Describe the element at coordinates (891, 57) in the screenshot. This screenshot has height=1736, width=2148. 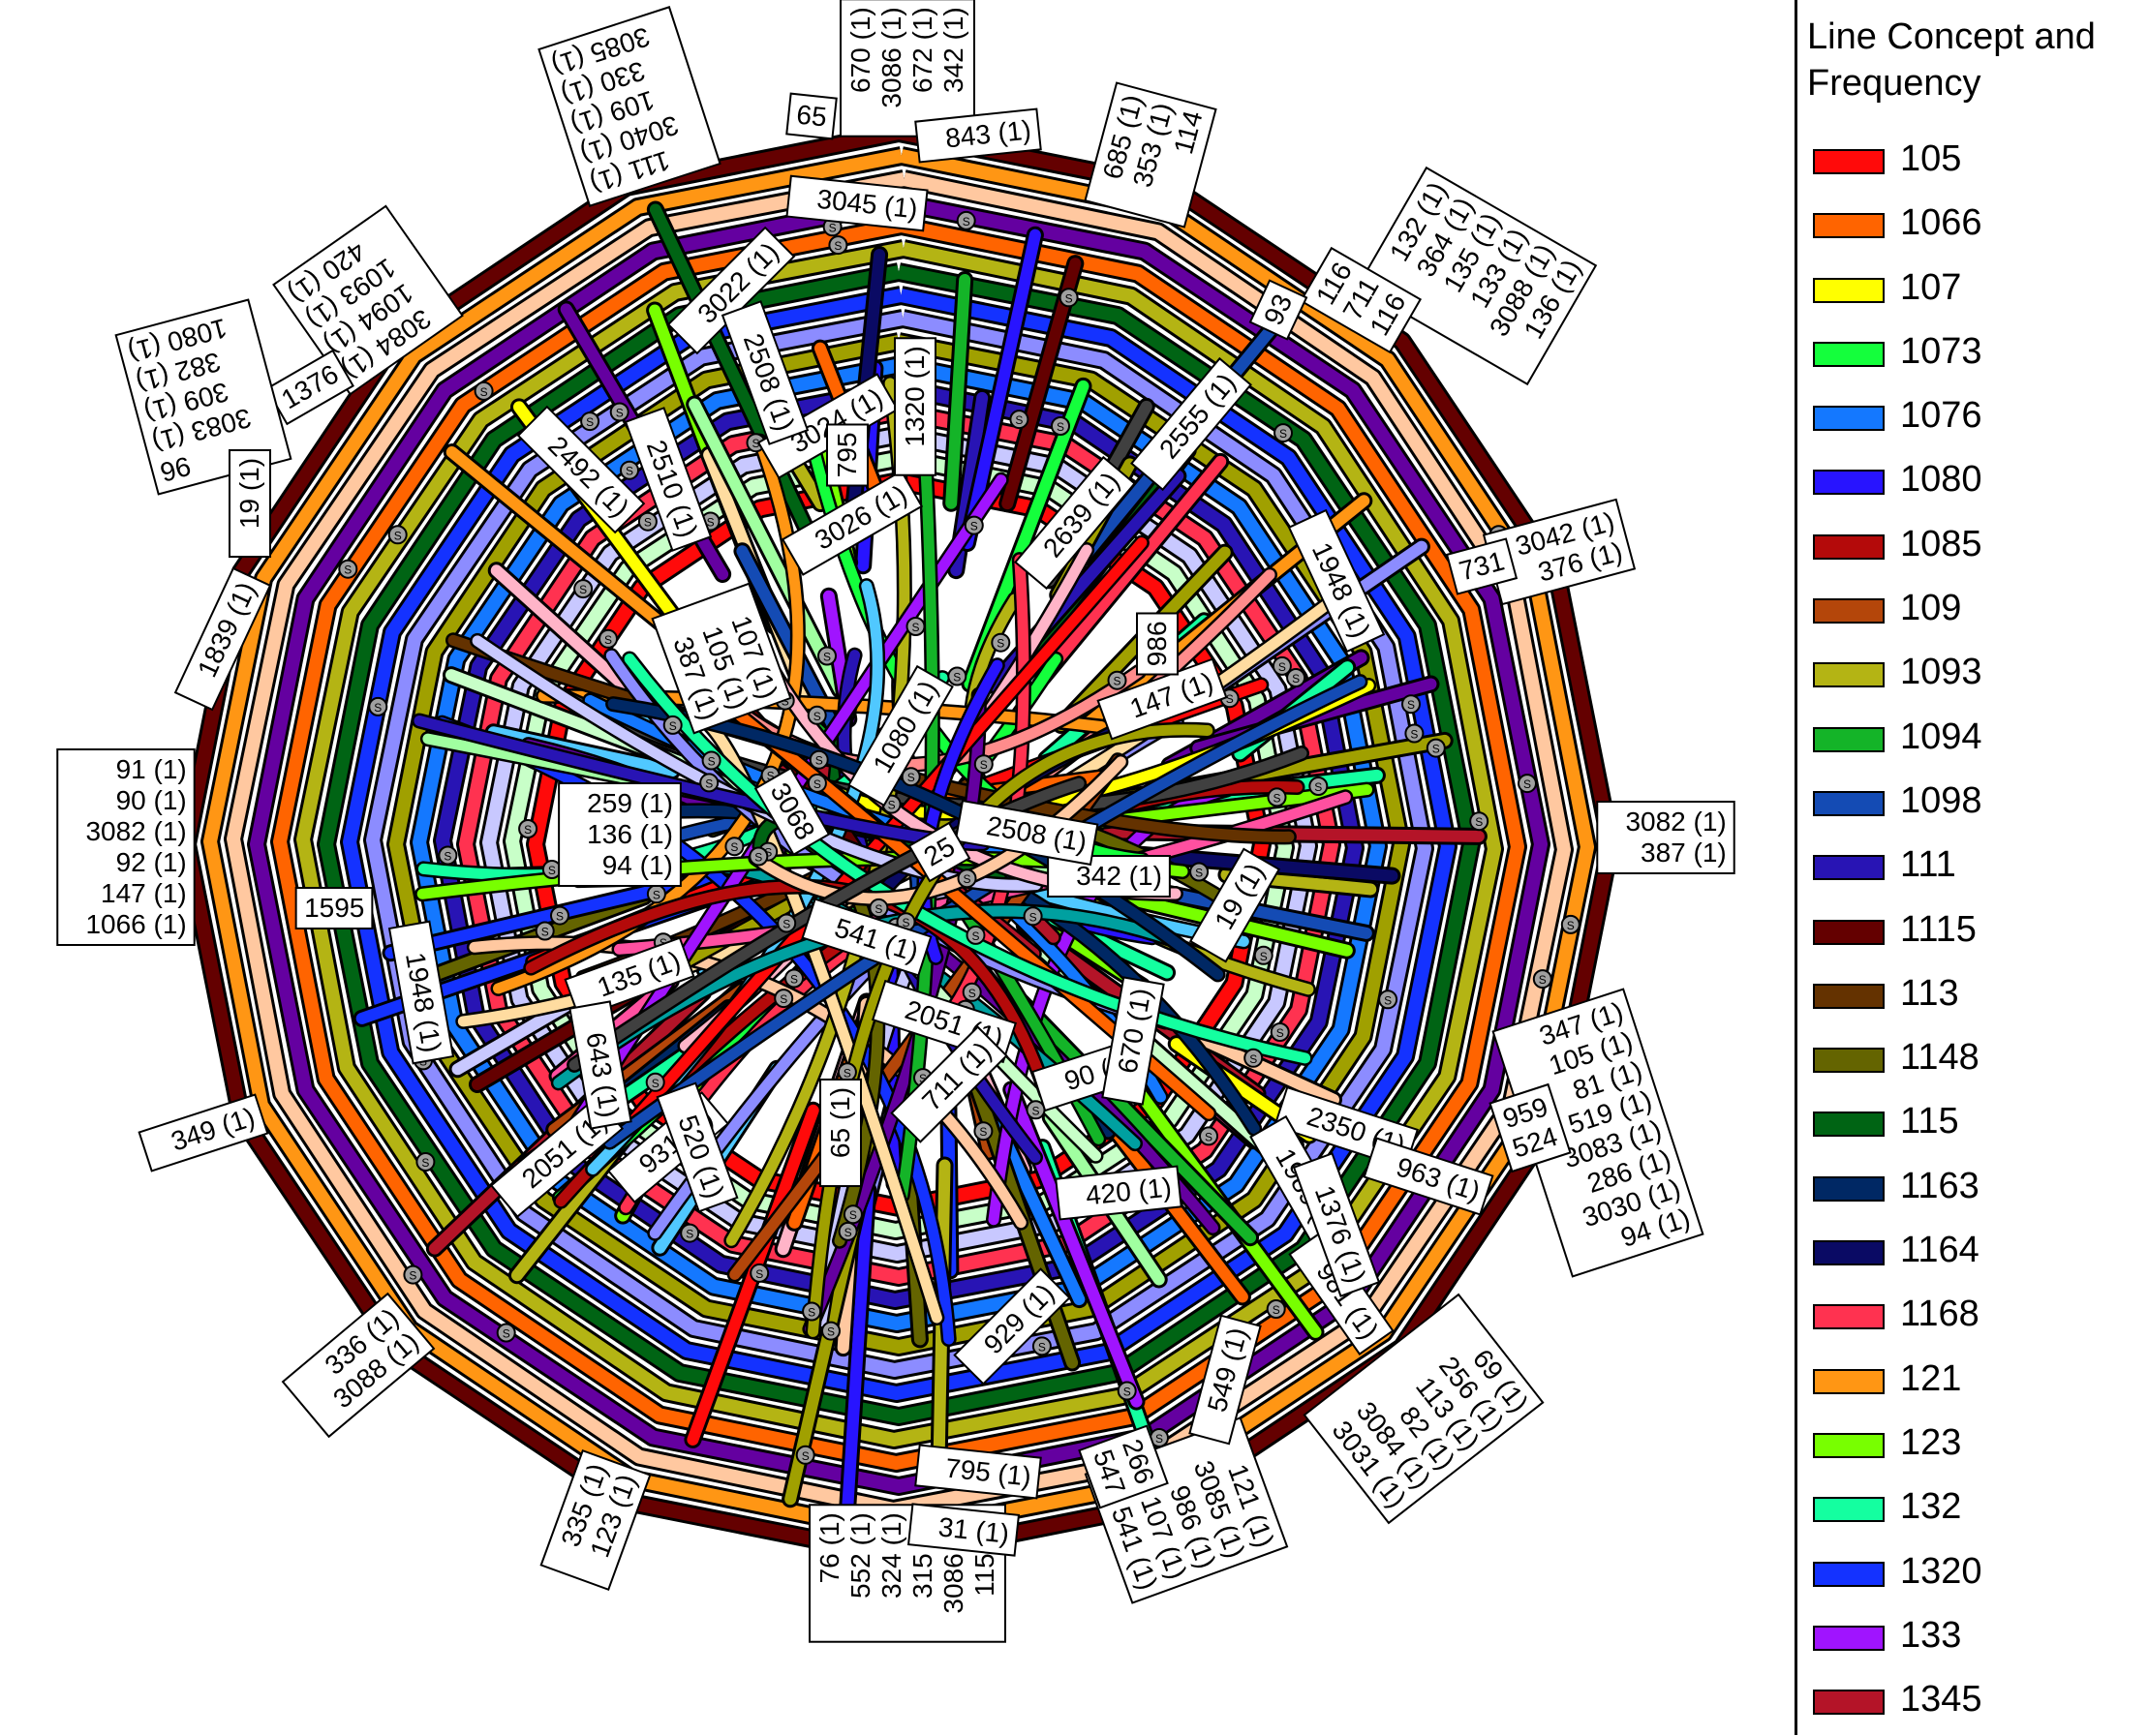
I see `station-label-text: 3086 (1)` at that location.